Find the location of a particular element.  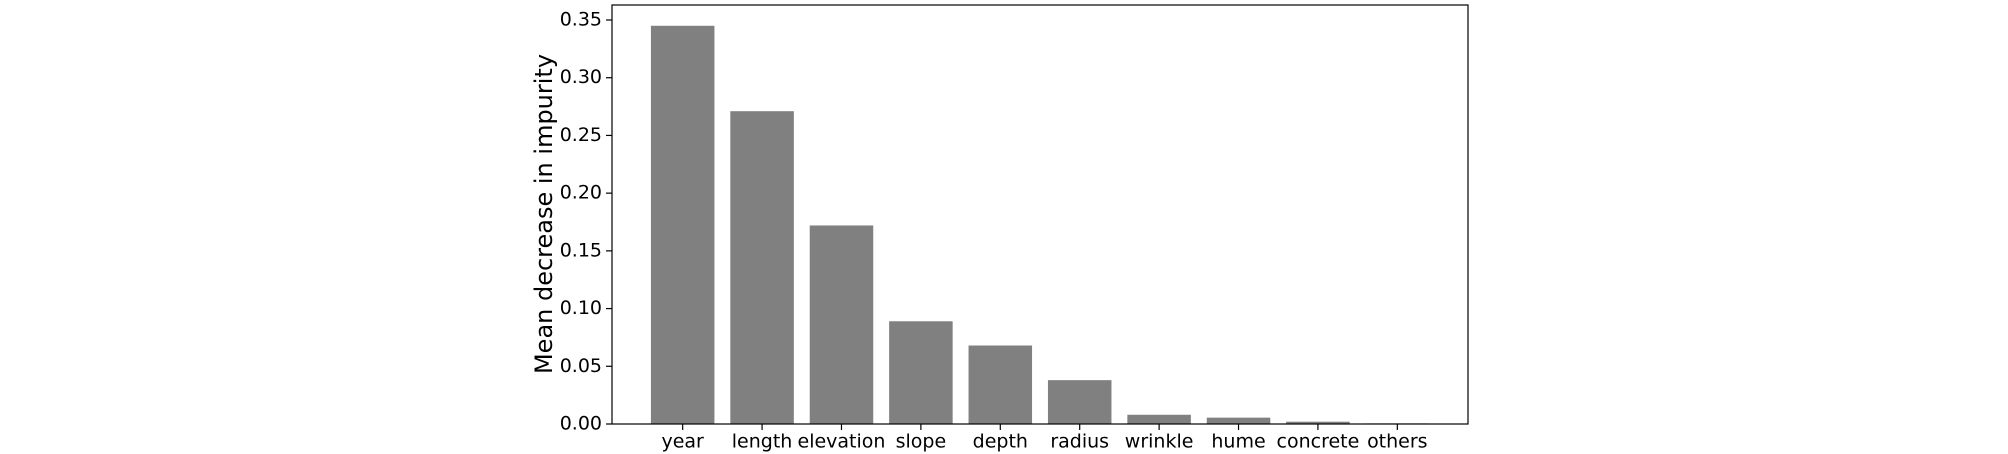

y-tick-label: 0.15 is located at coordinates (581, 250).